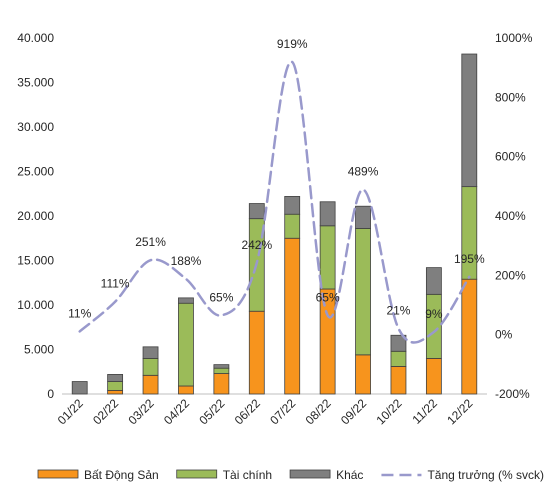 The width and height of the screenshot is (550, 495). I want to click on legend-label: Bất Động Sản, so click(121, 475).